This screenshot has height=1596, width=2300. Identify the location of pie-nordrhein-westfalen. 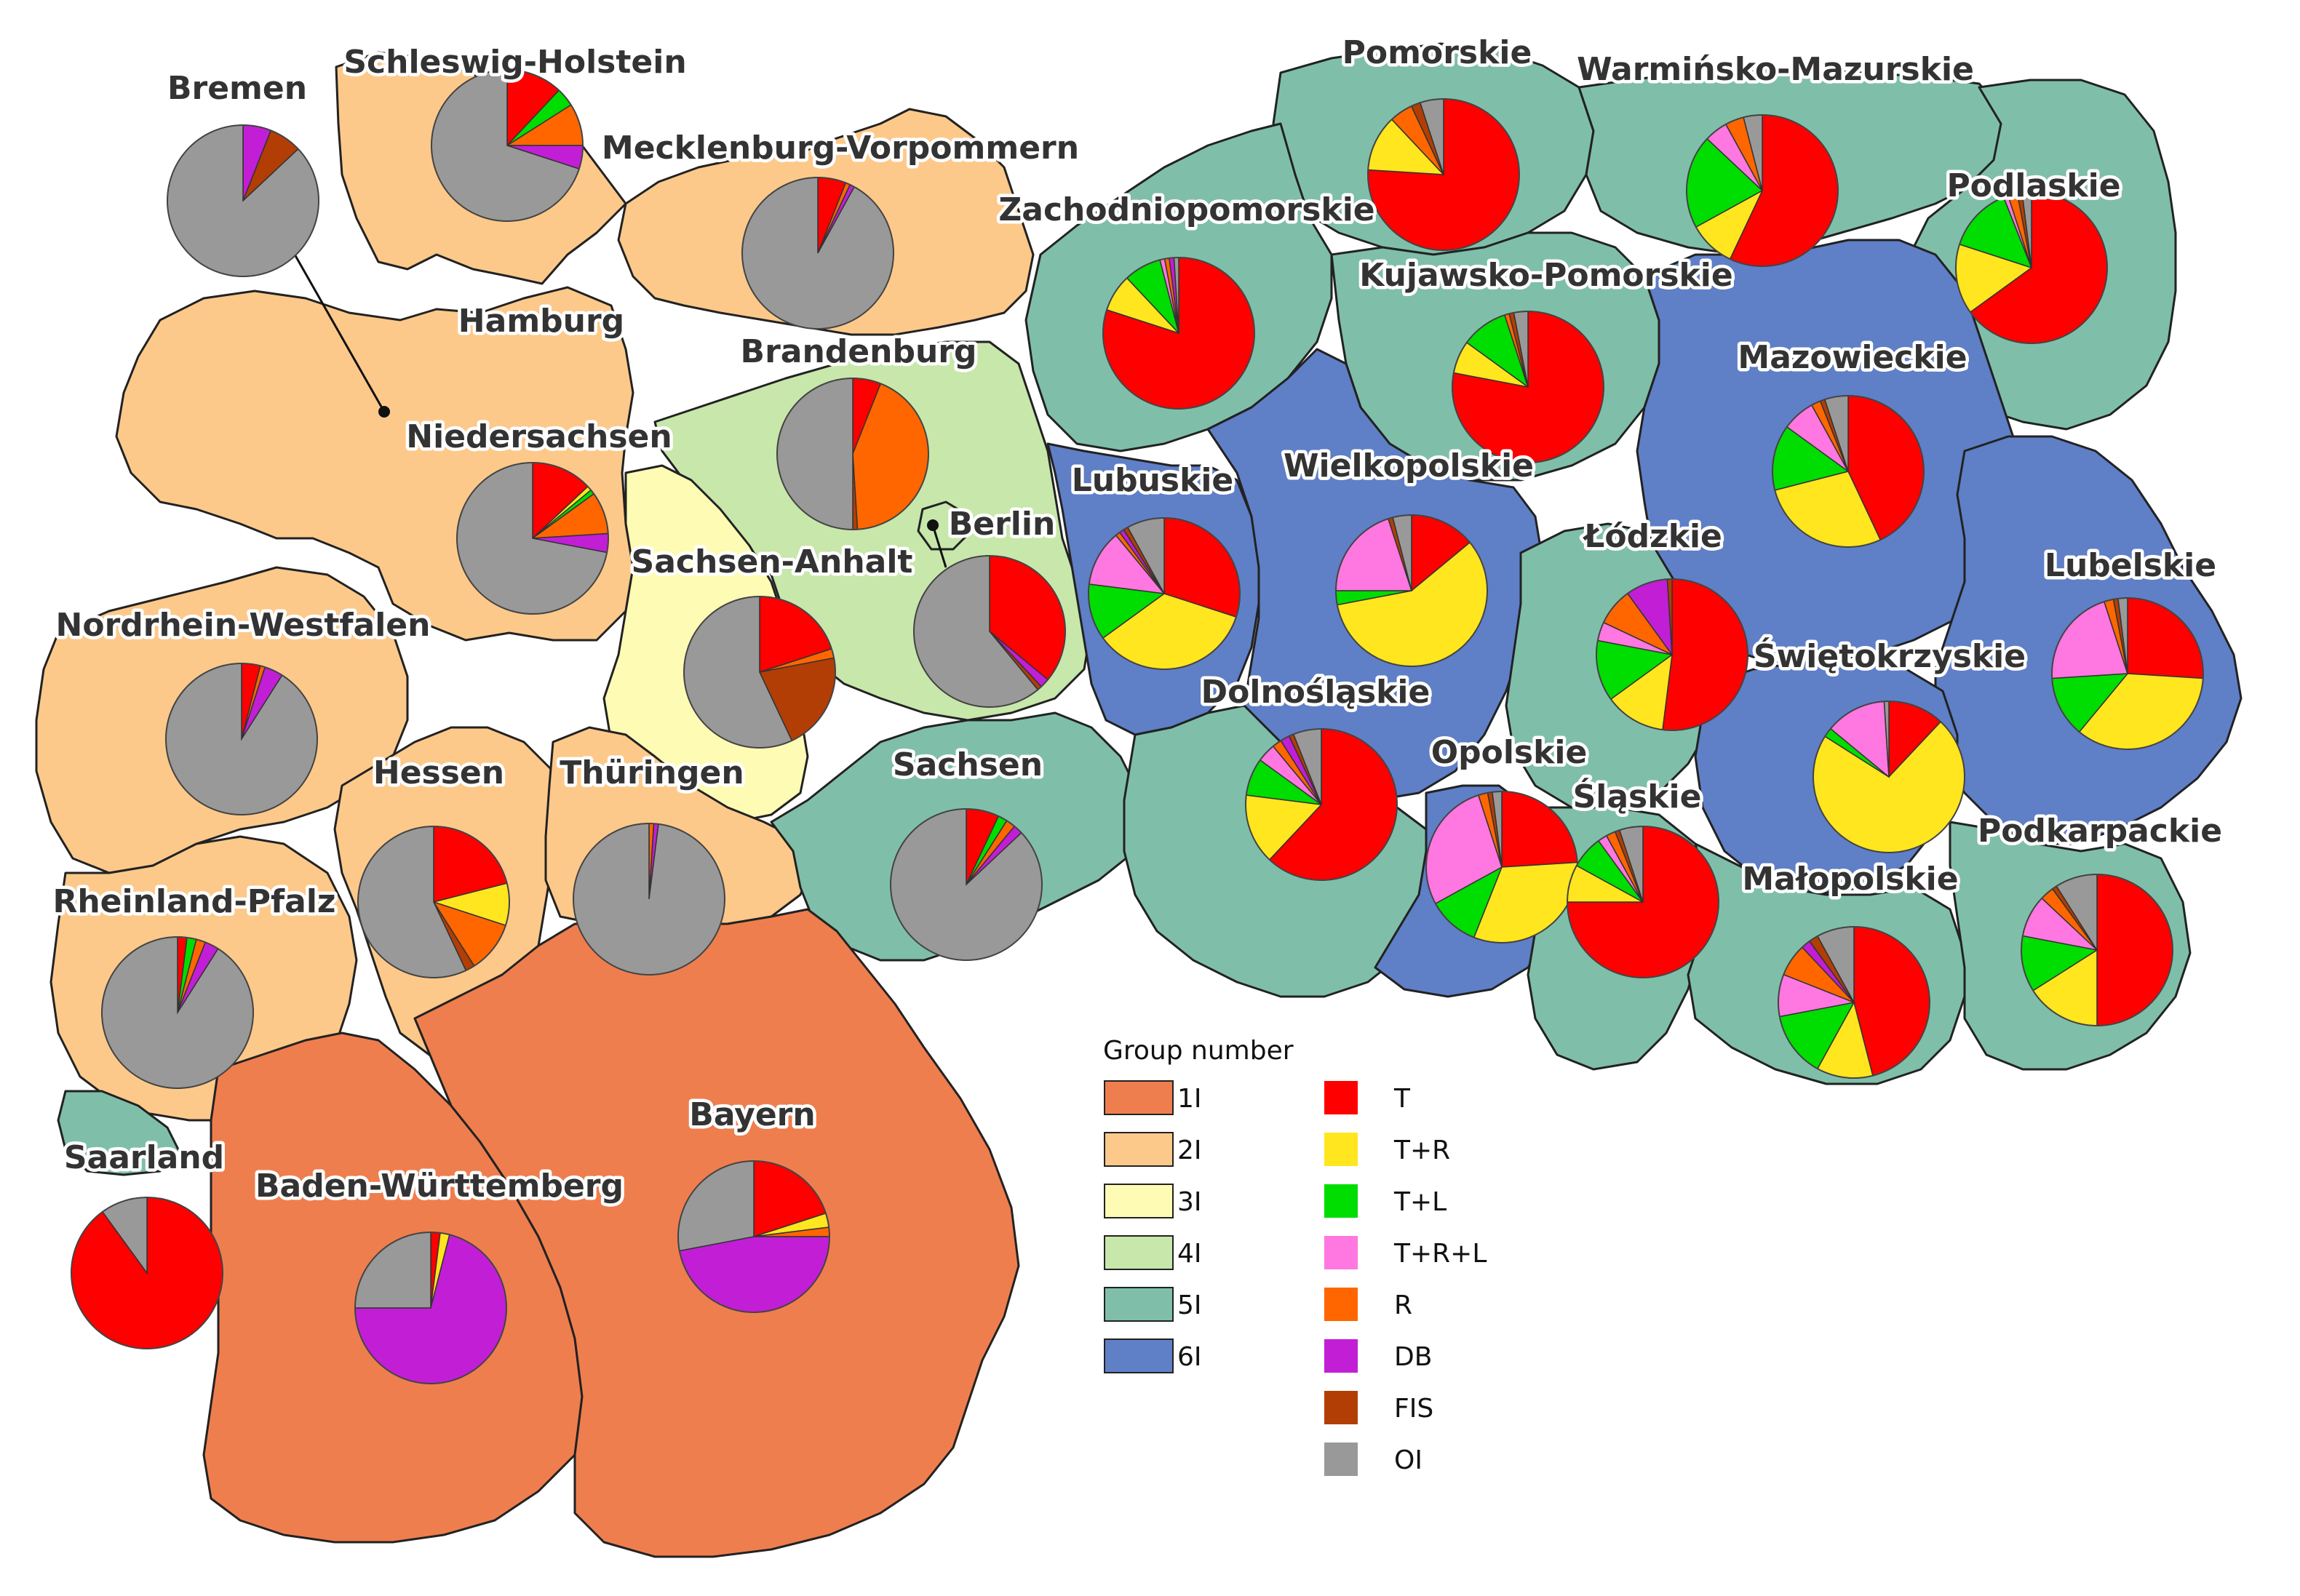
(242, 739).